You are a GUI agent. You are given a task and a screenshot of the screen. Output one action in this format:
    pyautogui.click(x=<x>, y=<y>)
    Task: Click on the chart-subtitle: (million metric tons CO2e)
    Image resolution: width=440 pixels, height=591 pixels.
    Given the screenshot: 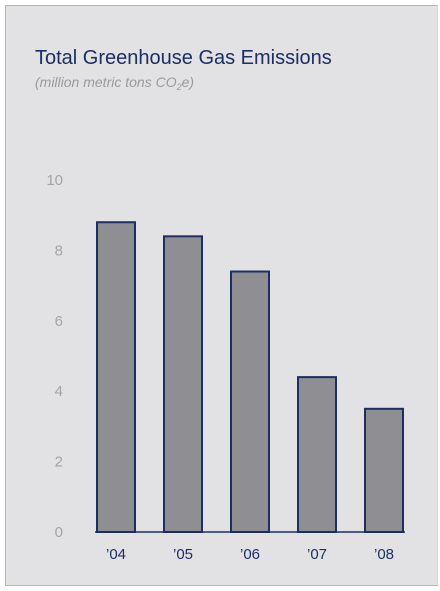 What is the action you would take?
    pyautogui.click(x=114, y=83)
    